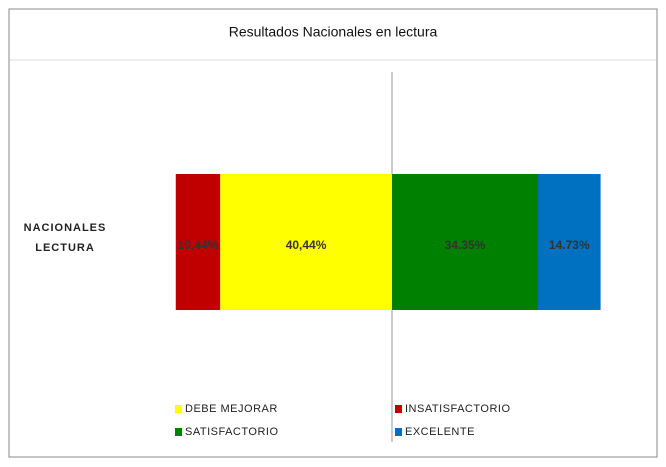  I want to click on data-label: 14.73%, so click(569, 245).